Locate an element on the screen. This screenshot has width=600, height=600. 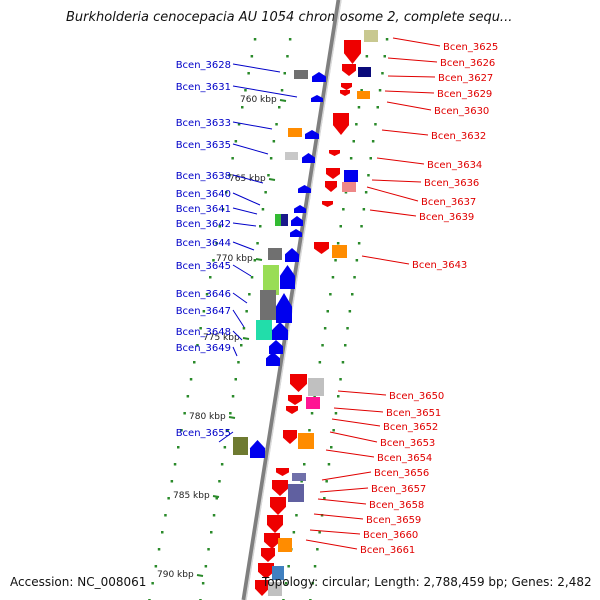
left-gene-label: Bcen_3631 is located at coordinates (203, 87).